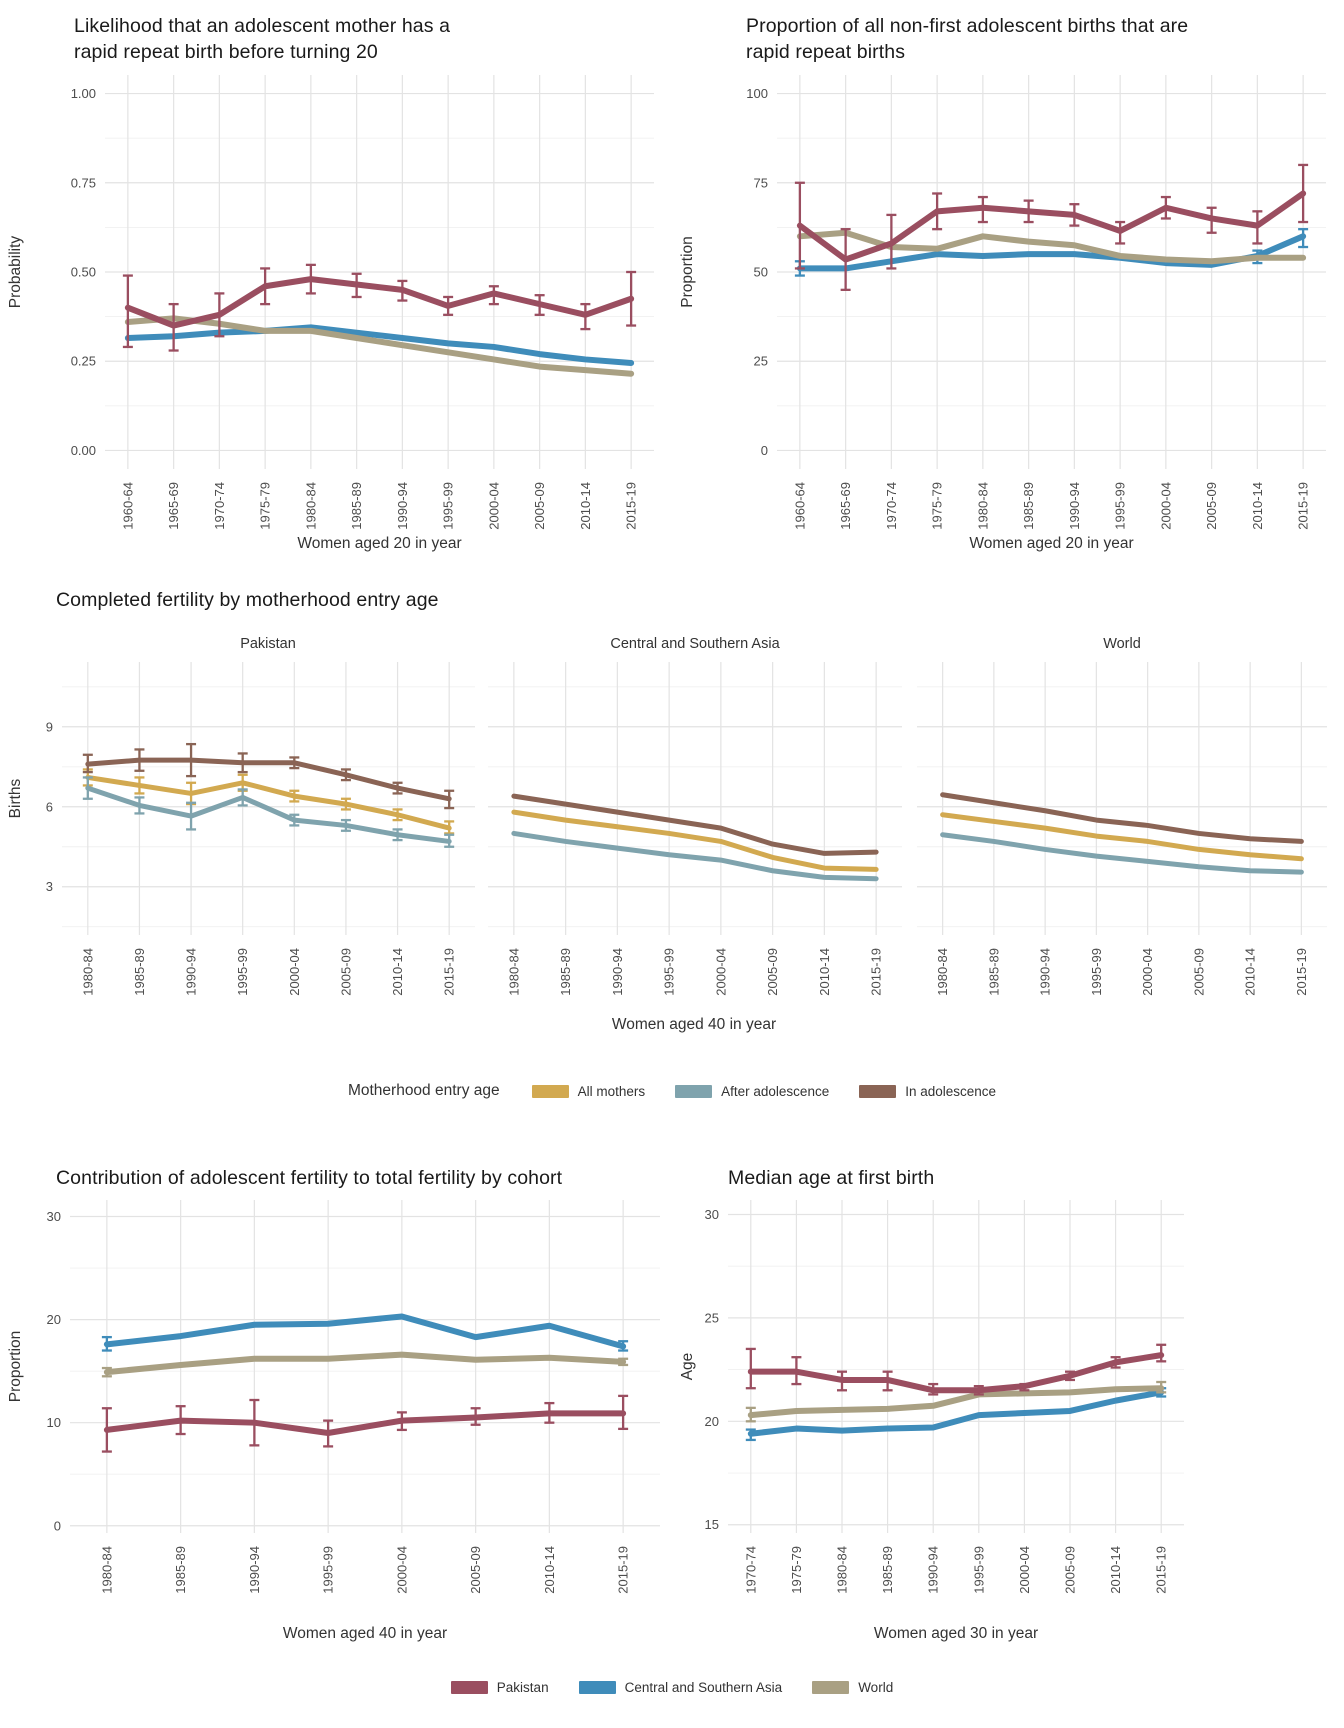 The height and width of the screenshot is (1728, 1344). I want to click on svg-text: 0.50, so click(83, 272).